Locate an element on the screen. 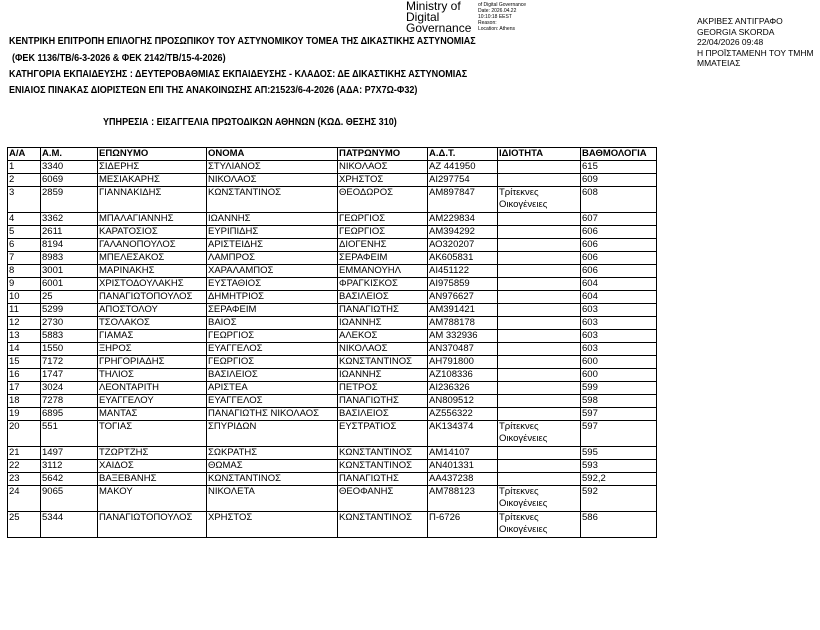  cell-score: 615 is located at coordinates (618, 167).